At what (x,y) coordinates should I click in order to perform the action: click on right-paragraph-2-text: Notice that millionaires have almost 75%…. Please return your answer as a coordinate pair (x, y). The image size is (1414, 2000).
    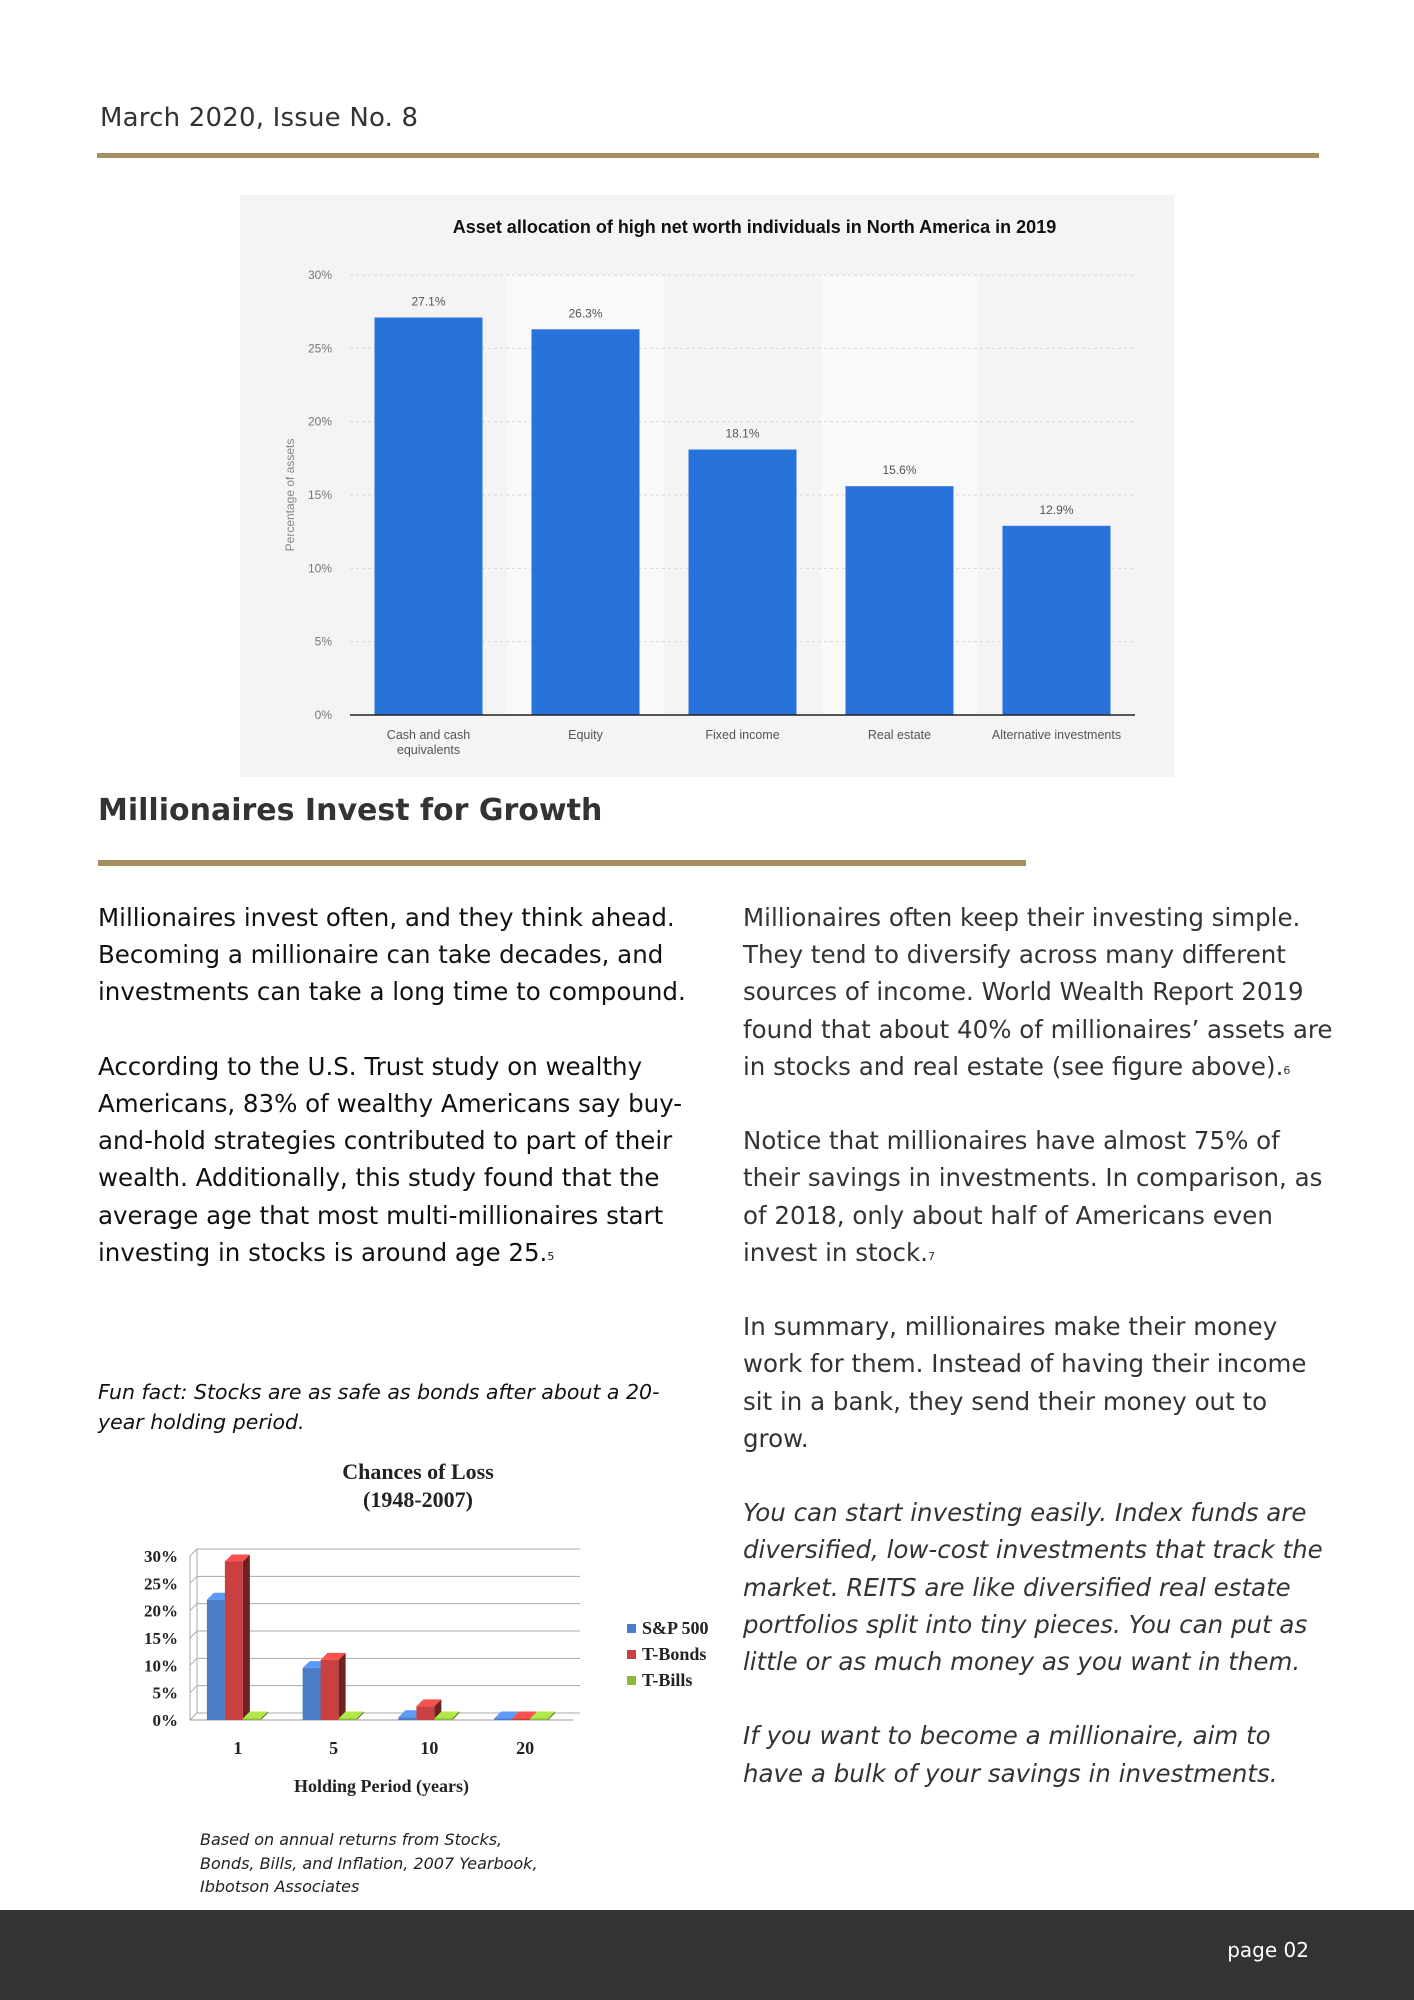
    Looking at the image, I should click on (1033, 1196).